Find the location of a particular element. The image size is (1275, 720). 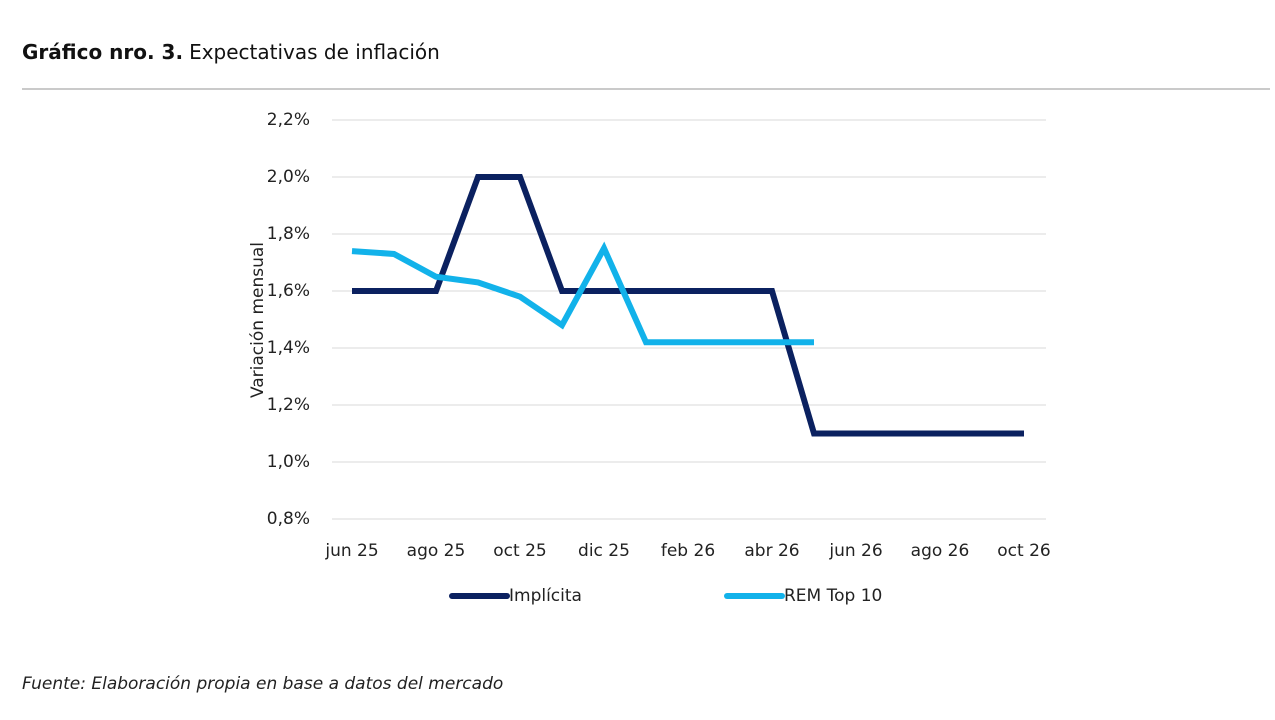

x-tick-label: jun 26 is located at coordinates (855, 551).